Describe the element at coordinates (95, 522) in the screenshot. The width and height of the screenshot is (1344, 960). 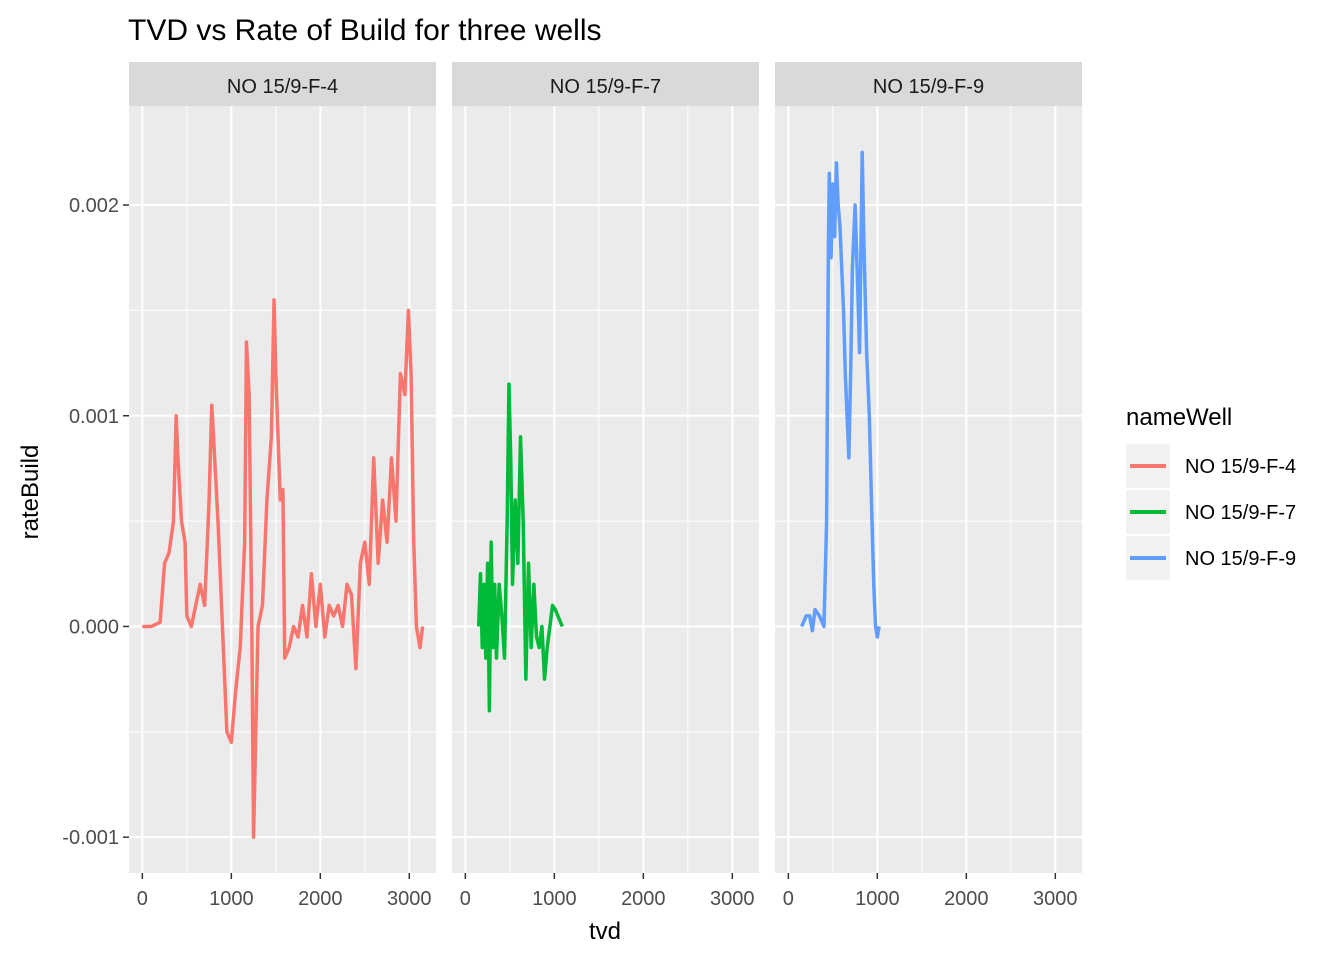
I see `y-axis: -0.001 0.000 0.001 0.002` at that location.